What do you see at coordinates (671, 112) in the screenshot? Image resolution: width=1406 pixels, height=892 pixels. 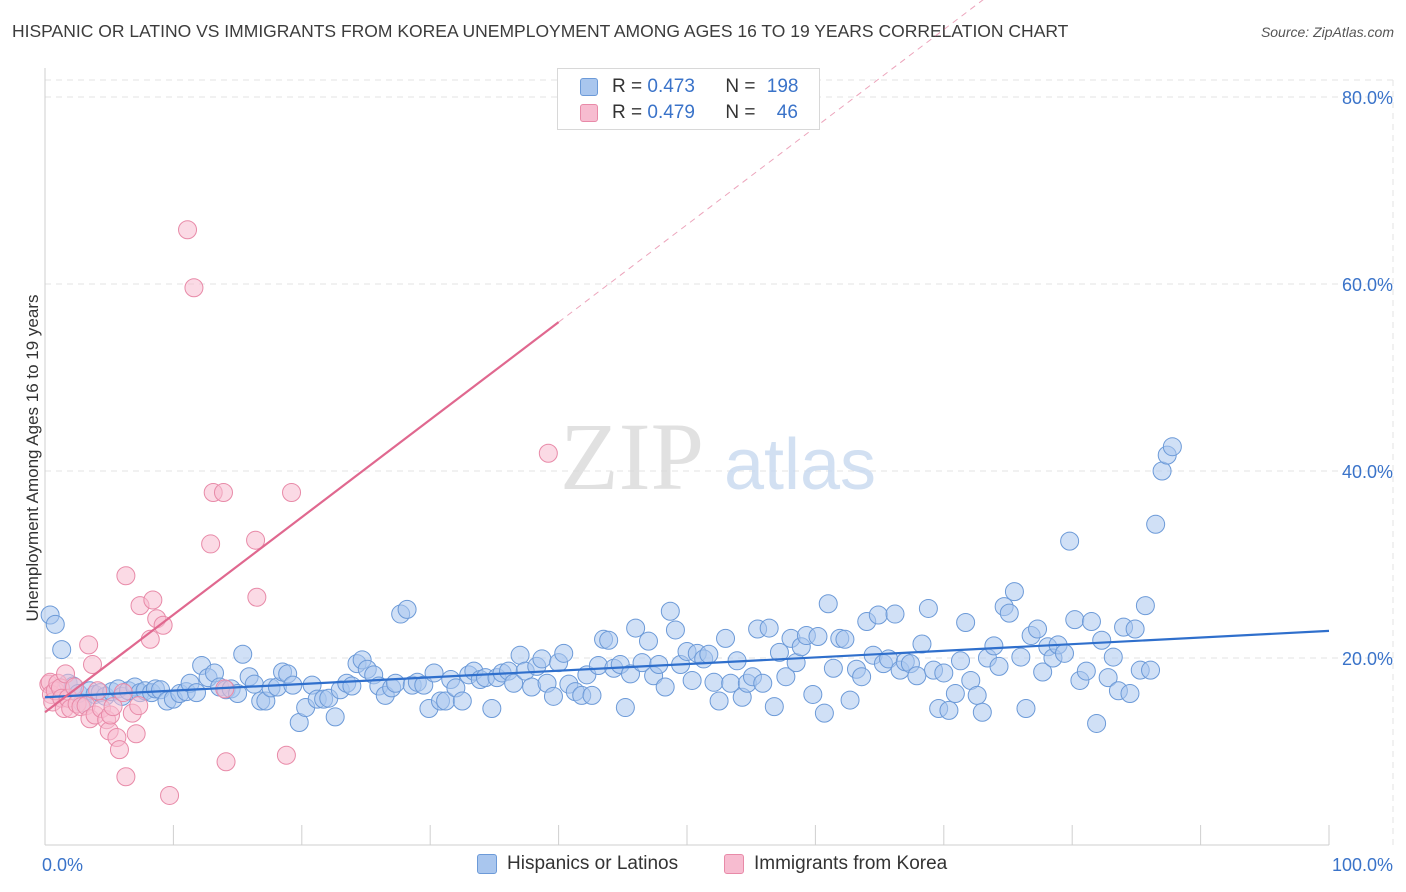 I see `legend-r-value: 0.479` at bounding box center [671, 112].